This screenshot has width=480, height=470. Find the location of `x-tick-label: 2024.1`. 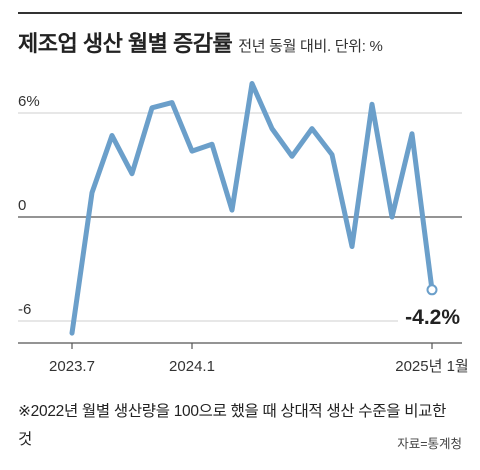

x-tick-label: 2024.1 is located at coordinates (192, 366).